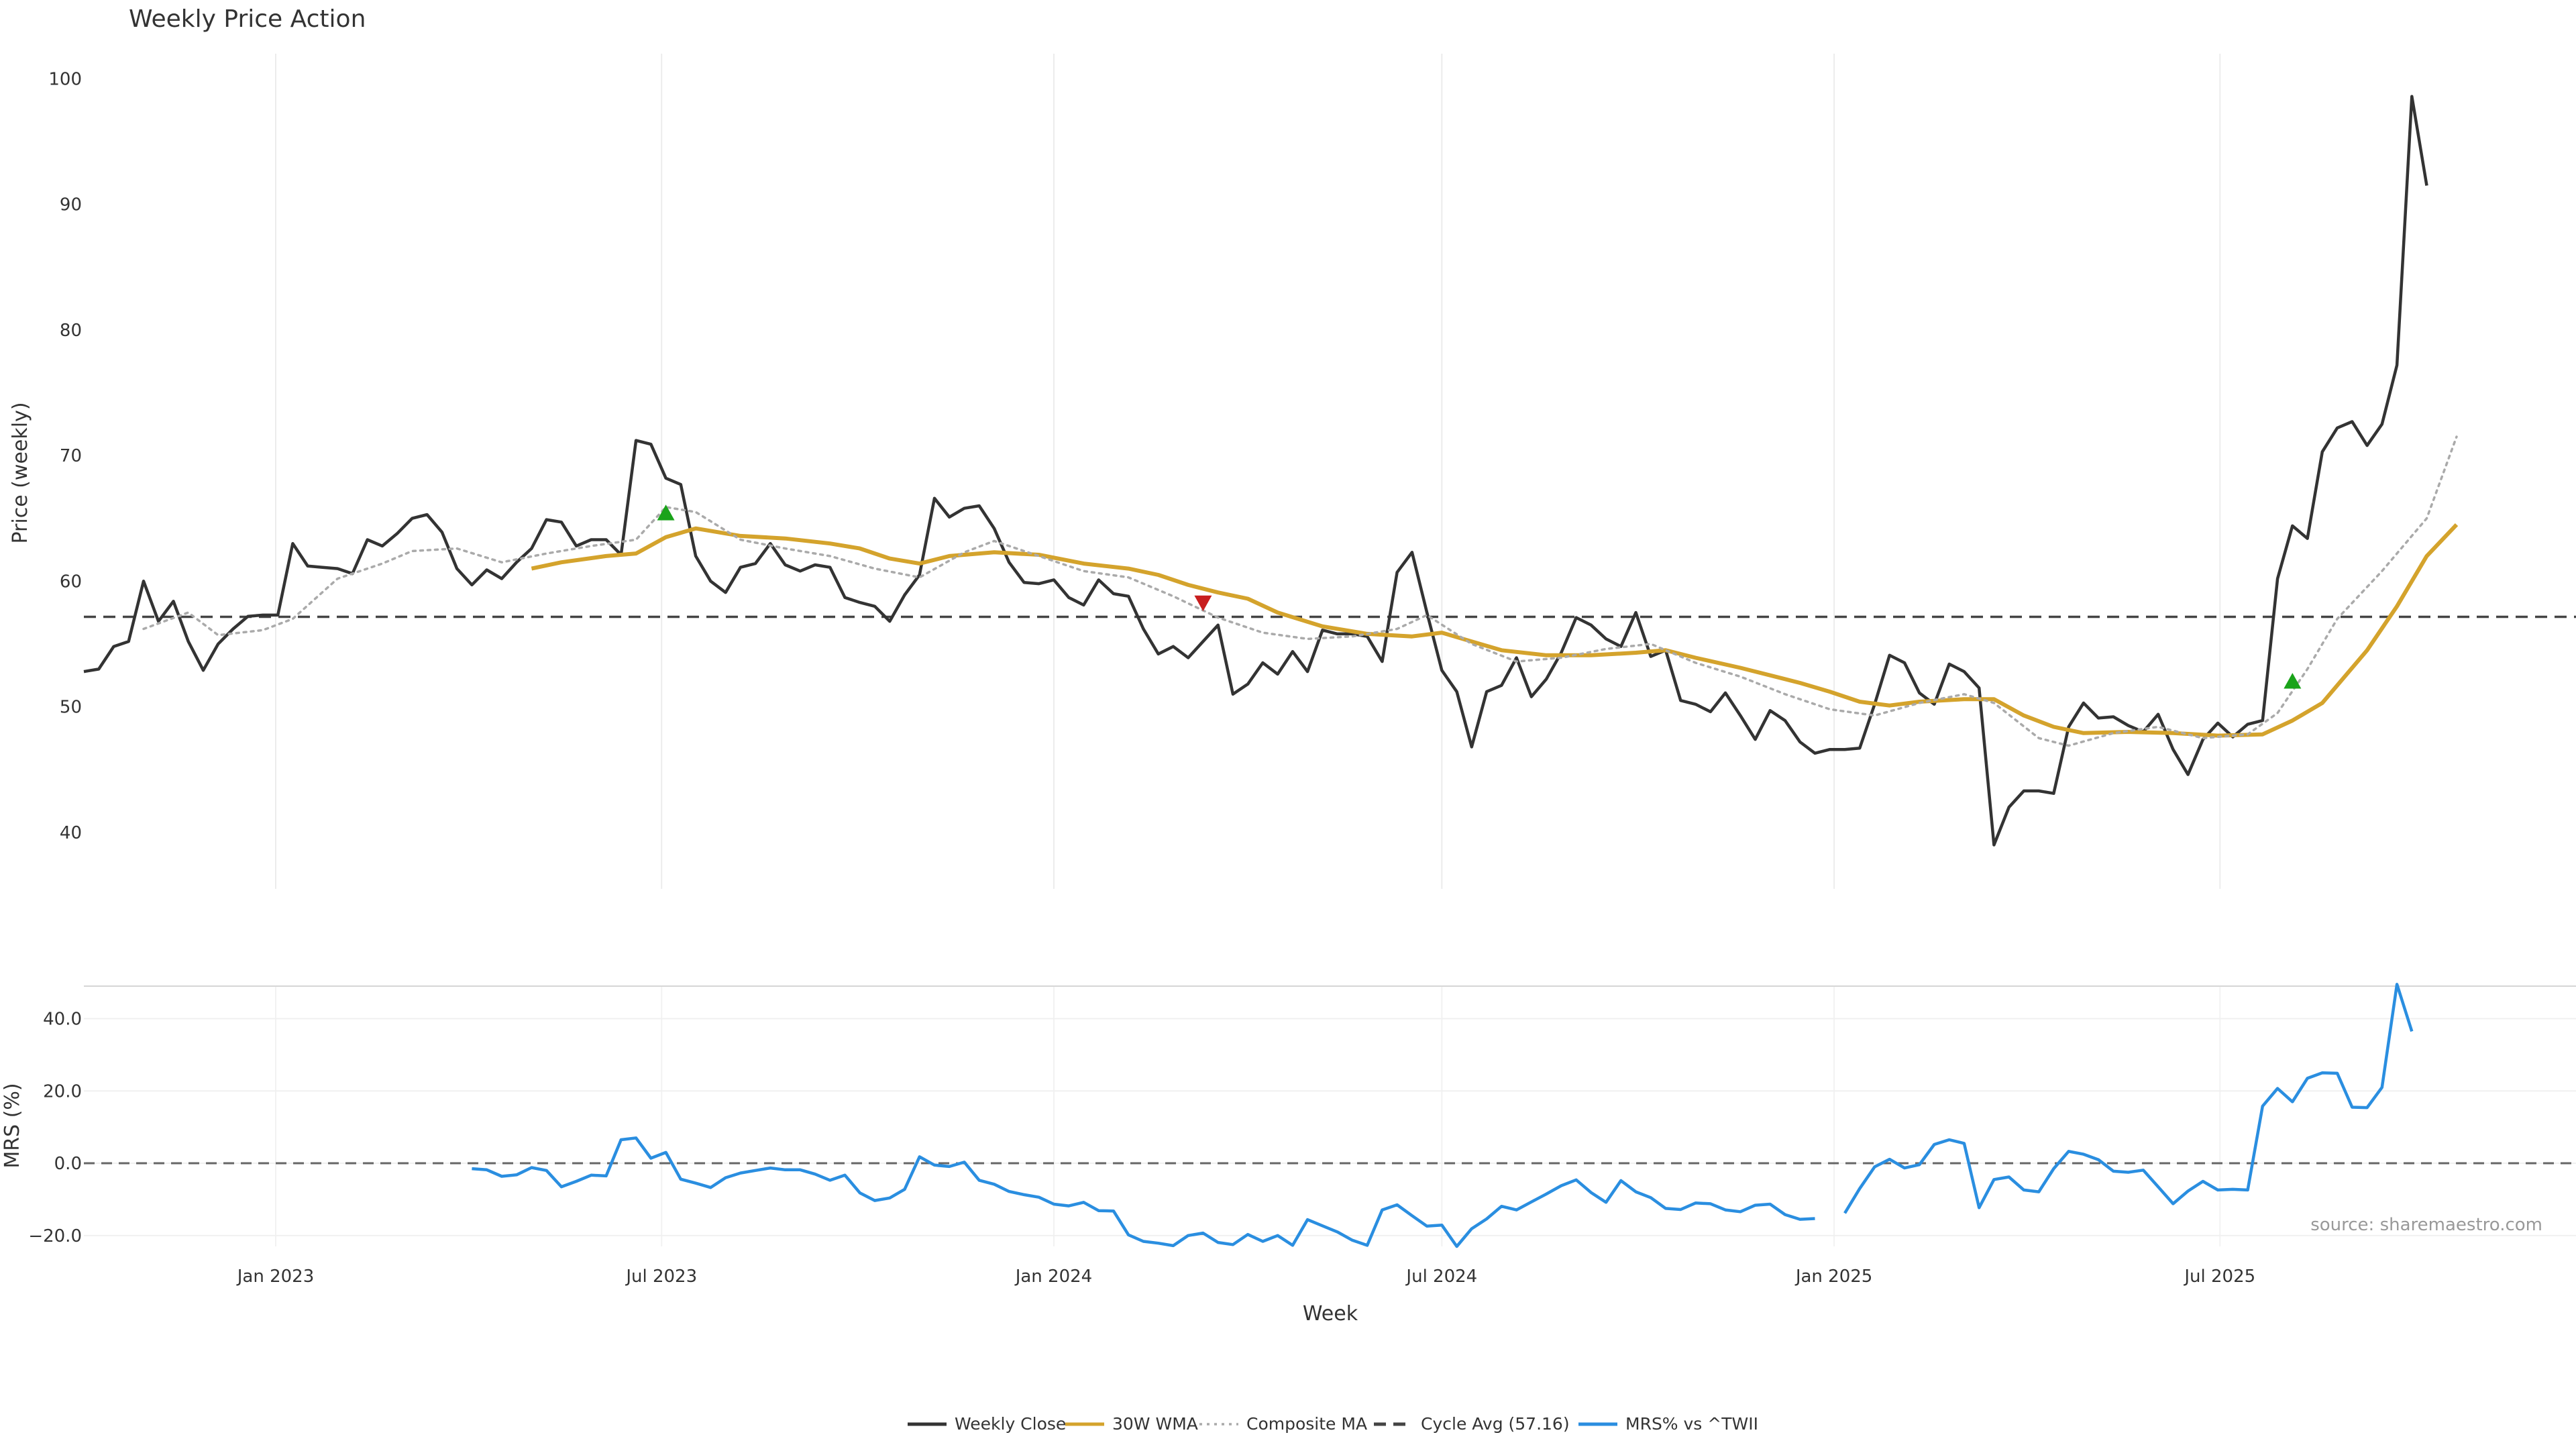 The image size is (2576, 1449). Describe the element at coordinates (1010, 1424) in the screenshot. I see `legend-label: Weekly Close` at that location.